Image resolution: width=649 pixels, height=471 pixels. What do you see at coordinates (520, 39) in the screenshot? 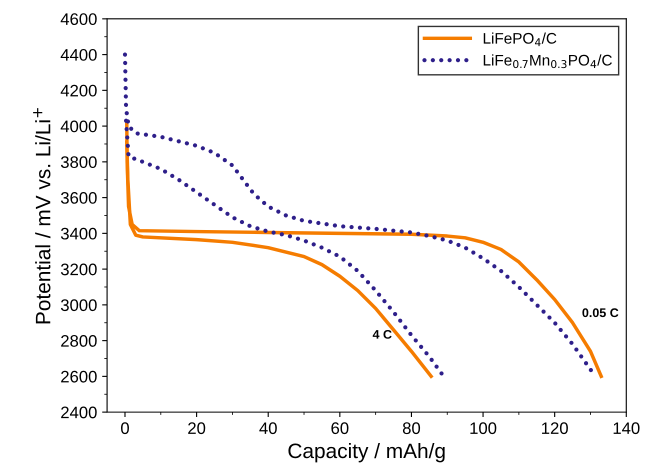
I see `legend-label: LiFePO$_{4}$/C` at bounding box center [520, 39].